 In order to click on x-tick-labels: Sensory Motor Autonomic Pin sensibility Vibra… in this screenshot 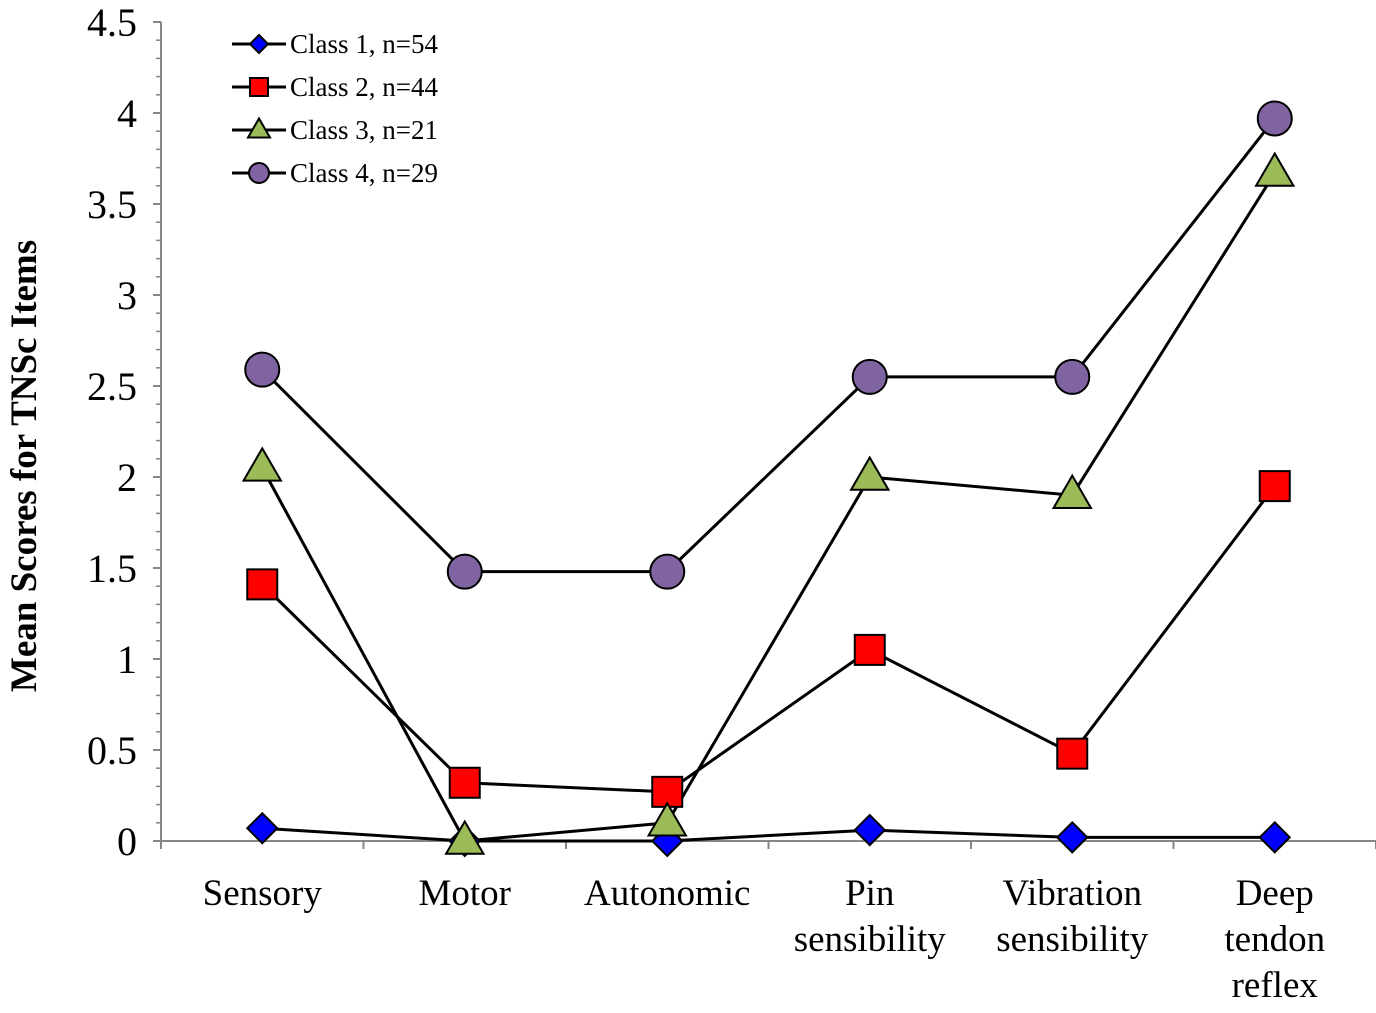, I will do `click(764, 939)`.